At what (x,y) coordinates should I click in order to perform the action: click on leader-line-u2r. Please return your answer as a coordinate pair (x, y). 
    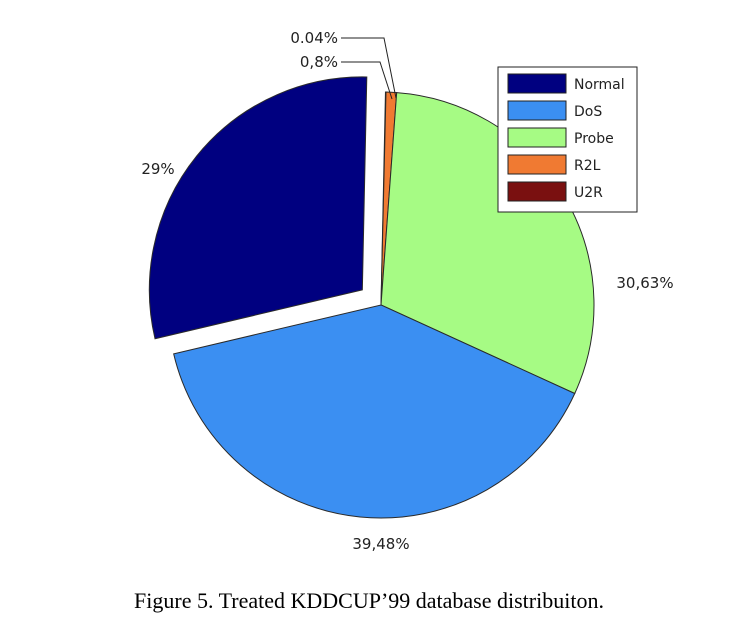
    Looking at the image, I should click on (369, 68).